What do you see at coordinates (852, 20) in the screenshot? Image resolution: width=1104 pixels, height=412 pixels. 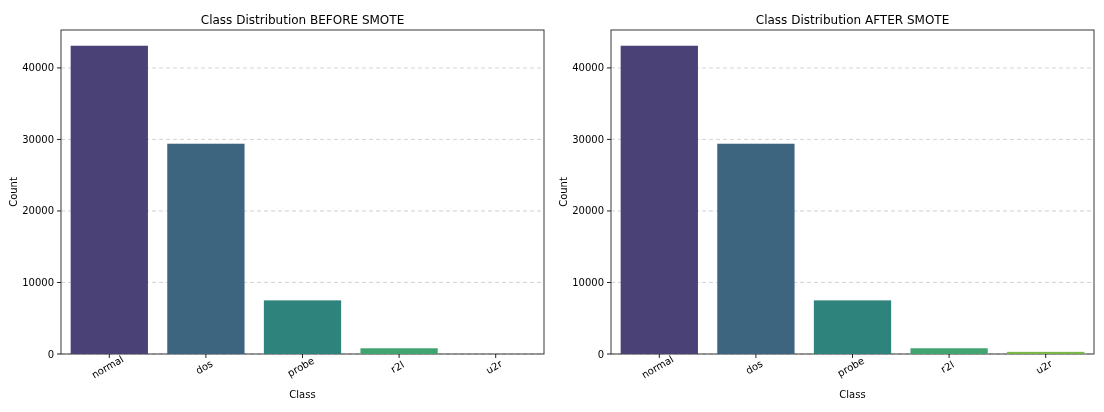 I see `chart-title: Class Distribution AFTER SMOTE` at bounding box center [852, 20].